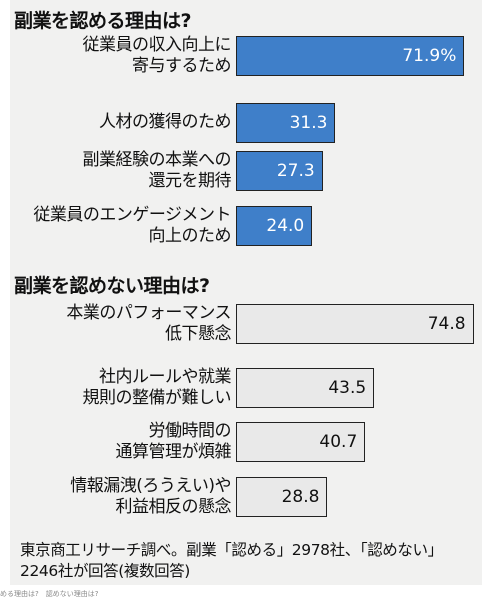 The width and height of the screenshot is (487, 599). Describe the element at coordinates (150, 496) in the screenshot. I see `category-label: 情報漏洩(ろうえい)や 利益相反の懸念` at that location.